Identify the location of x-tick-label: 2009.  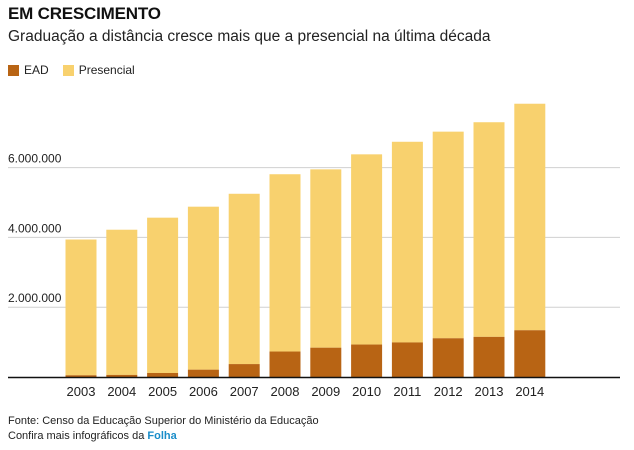
(325, 391).